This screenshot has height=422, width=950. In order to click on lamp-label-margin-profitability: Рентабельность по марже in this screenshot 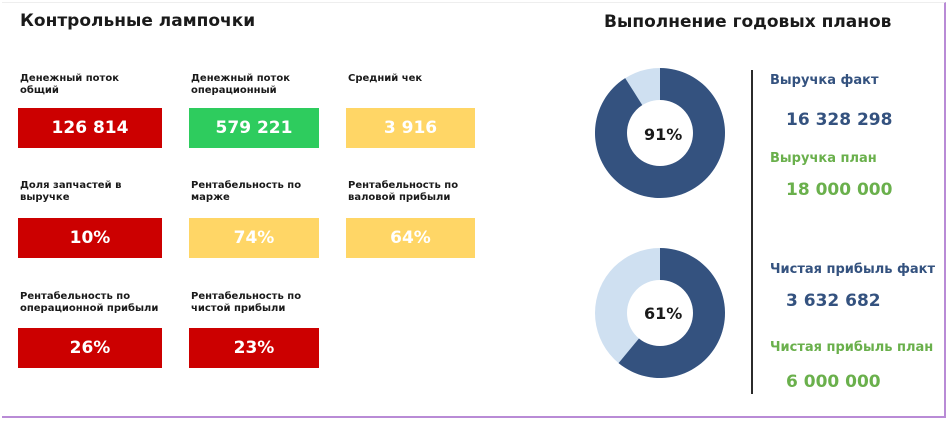, I will do `click(246, 191)`.